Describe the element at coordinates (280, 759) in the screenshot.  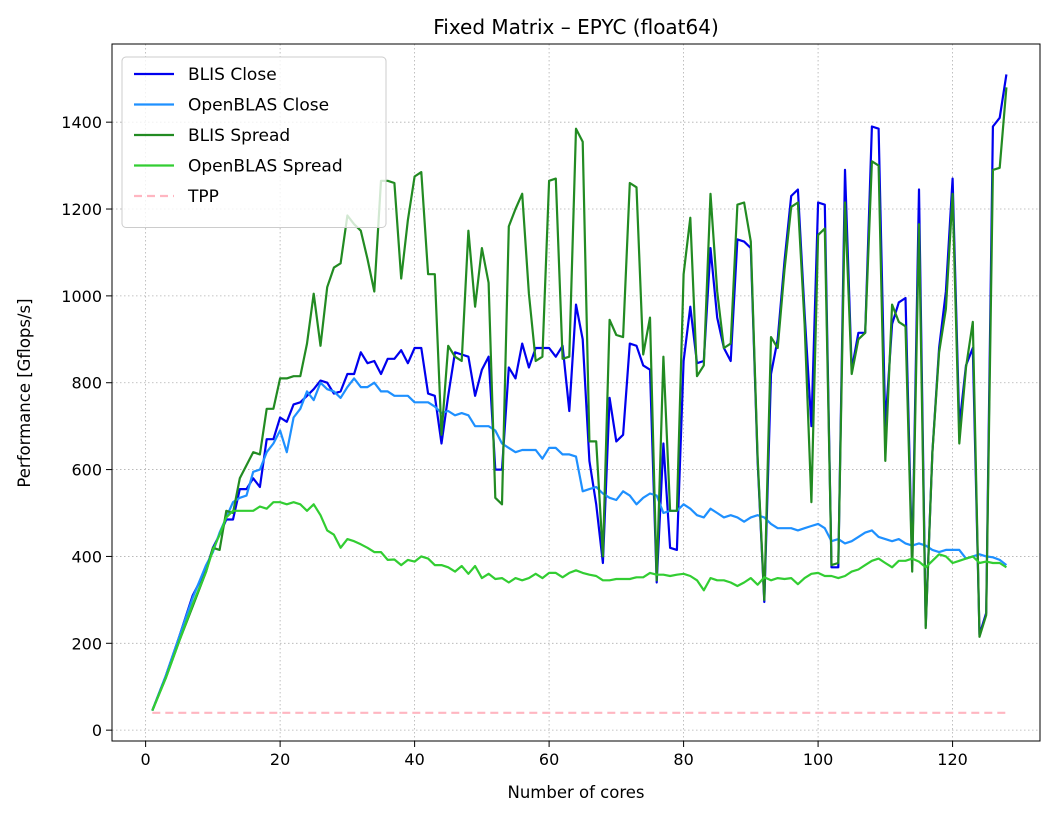
I see `x-tick-label: 20` at that location.